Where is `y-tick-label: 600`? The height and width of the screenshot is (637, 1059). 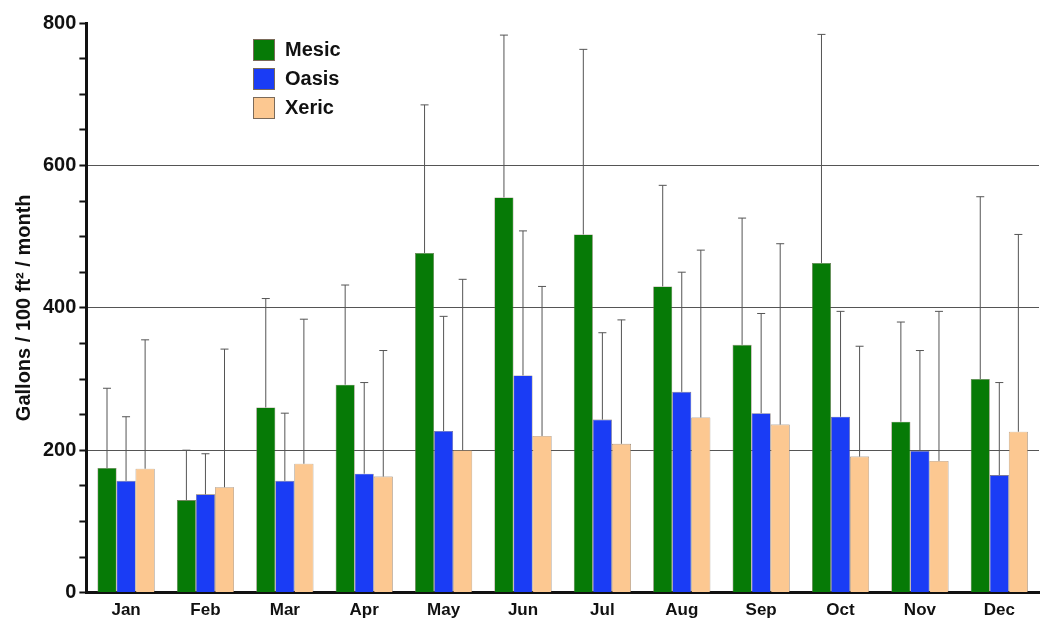 y-tick-label: 600 is located at coordinates (59, 163).